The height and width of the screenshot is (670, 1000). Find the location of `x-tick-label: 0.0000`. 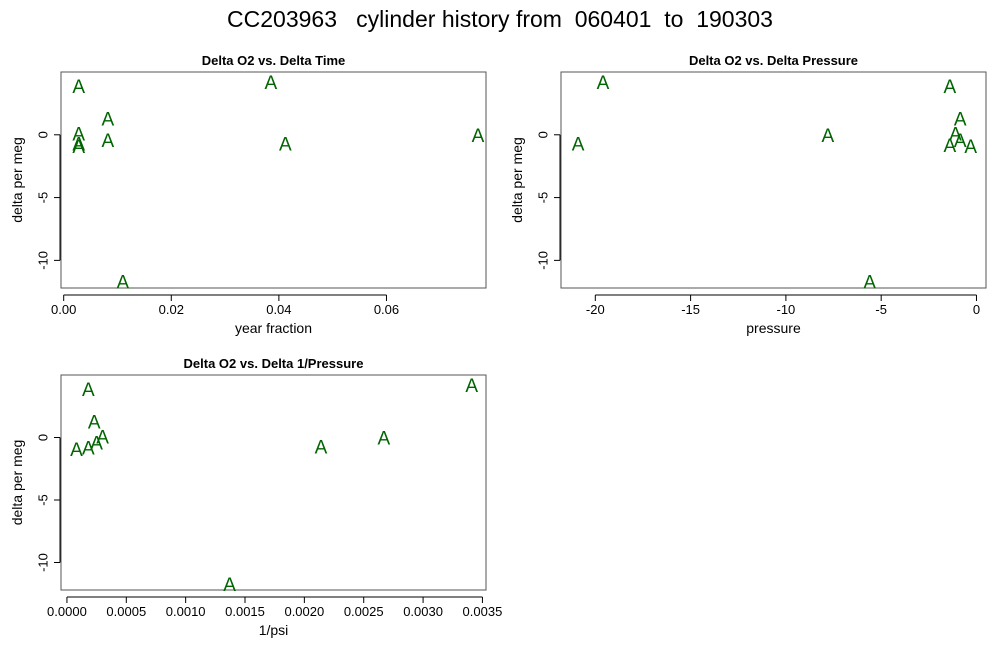

x-tick-label: 0.0000 is located at coordinates (67, 611).